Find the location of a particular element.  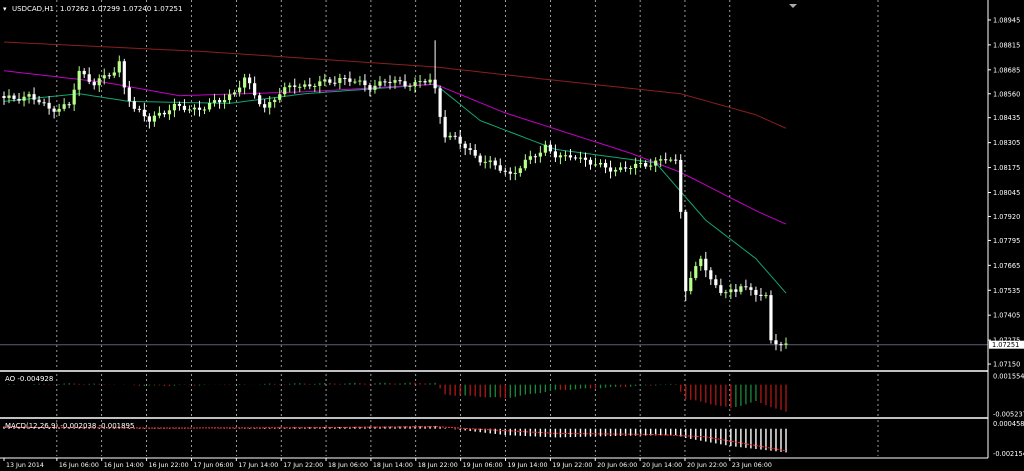

x-tick-label: 17 Jun 06:00 is located at coordinates (213, 465).